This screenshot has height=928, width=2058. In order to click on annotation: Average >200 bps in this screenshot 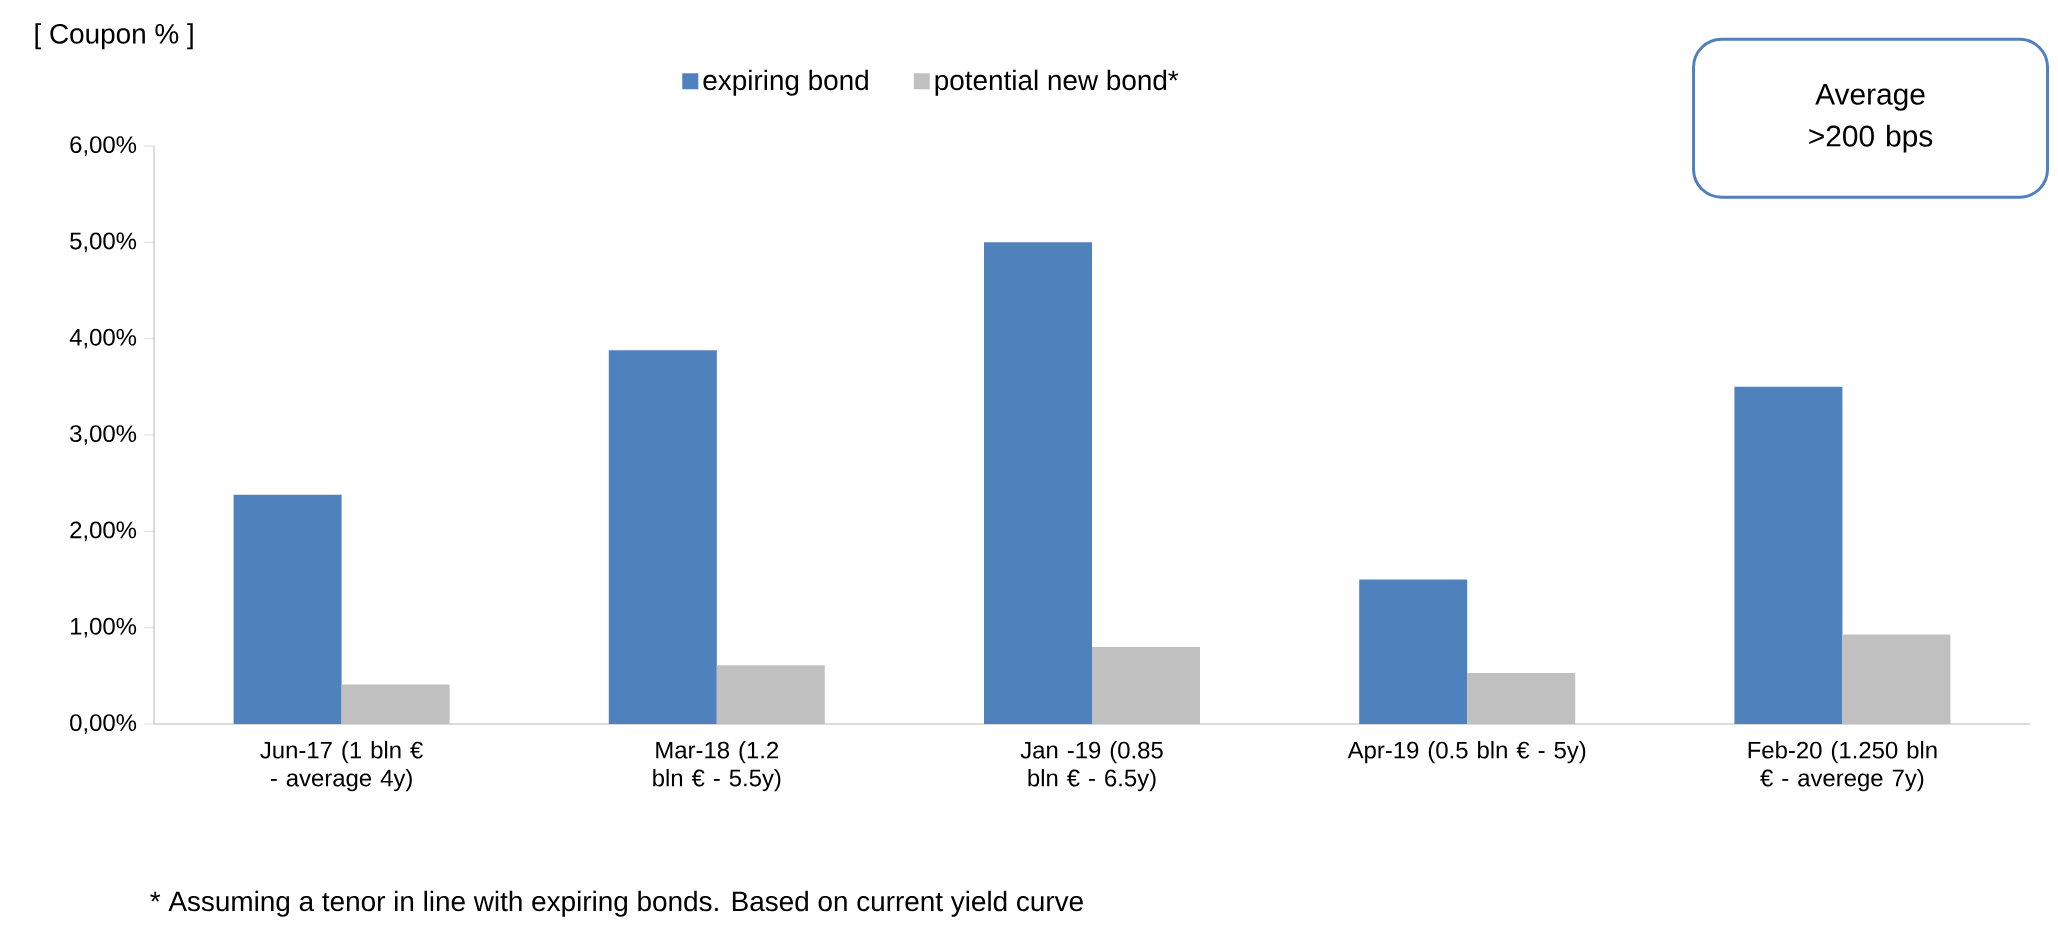, I will do `click(1871, 118)`.